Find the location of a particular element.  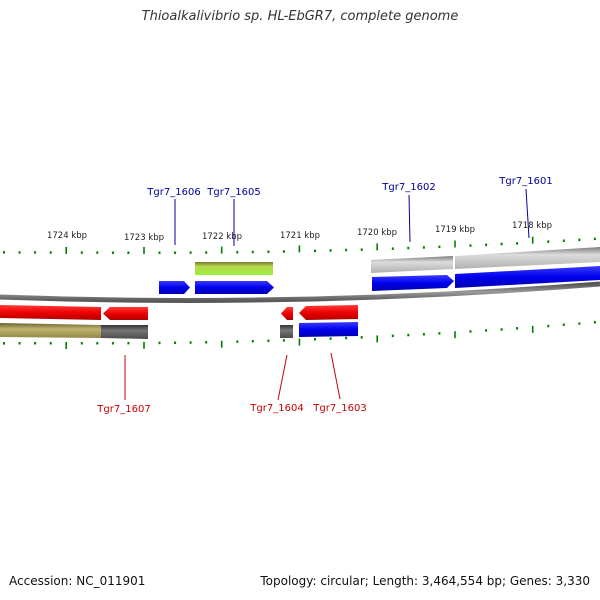

lower-scale-ticks is located at coordinates (299, 335).